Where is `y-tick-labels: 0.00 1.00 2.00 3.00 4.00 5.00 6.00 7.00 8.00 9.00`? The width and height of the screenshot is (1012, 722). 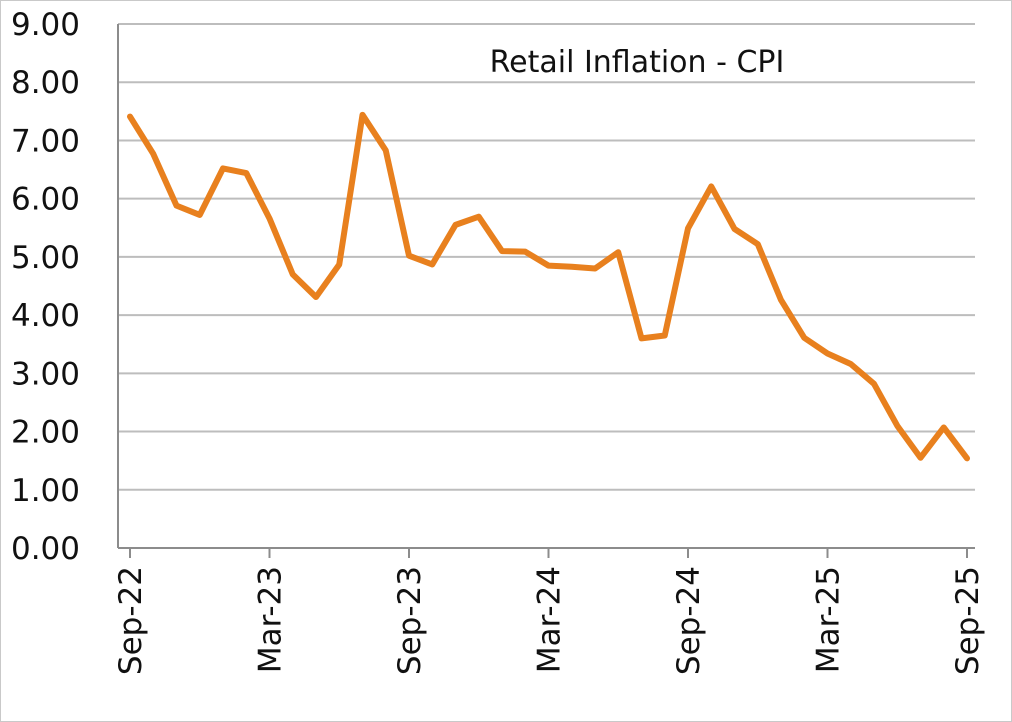
y-tick-labels: 0.00 1.00 2.00 3.00 4.00 5.00 6.00 7.00 8.00 9.00 is located at coordinates (45, 287).